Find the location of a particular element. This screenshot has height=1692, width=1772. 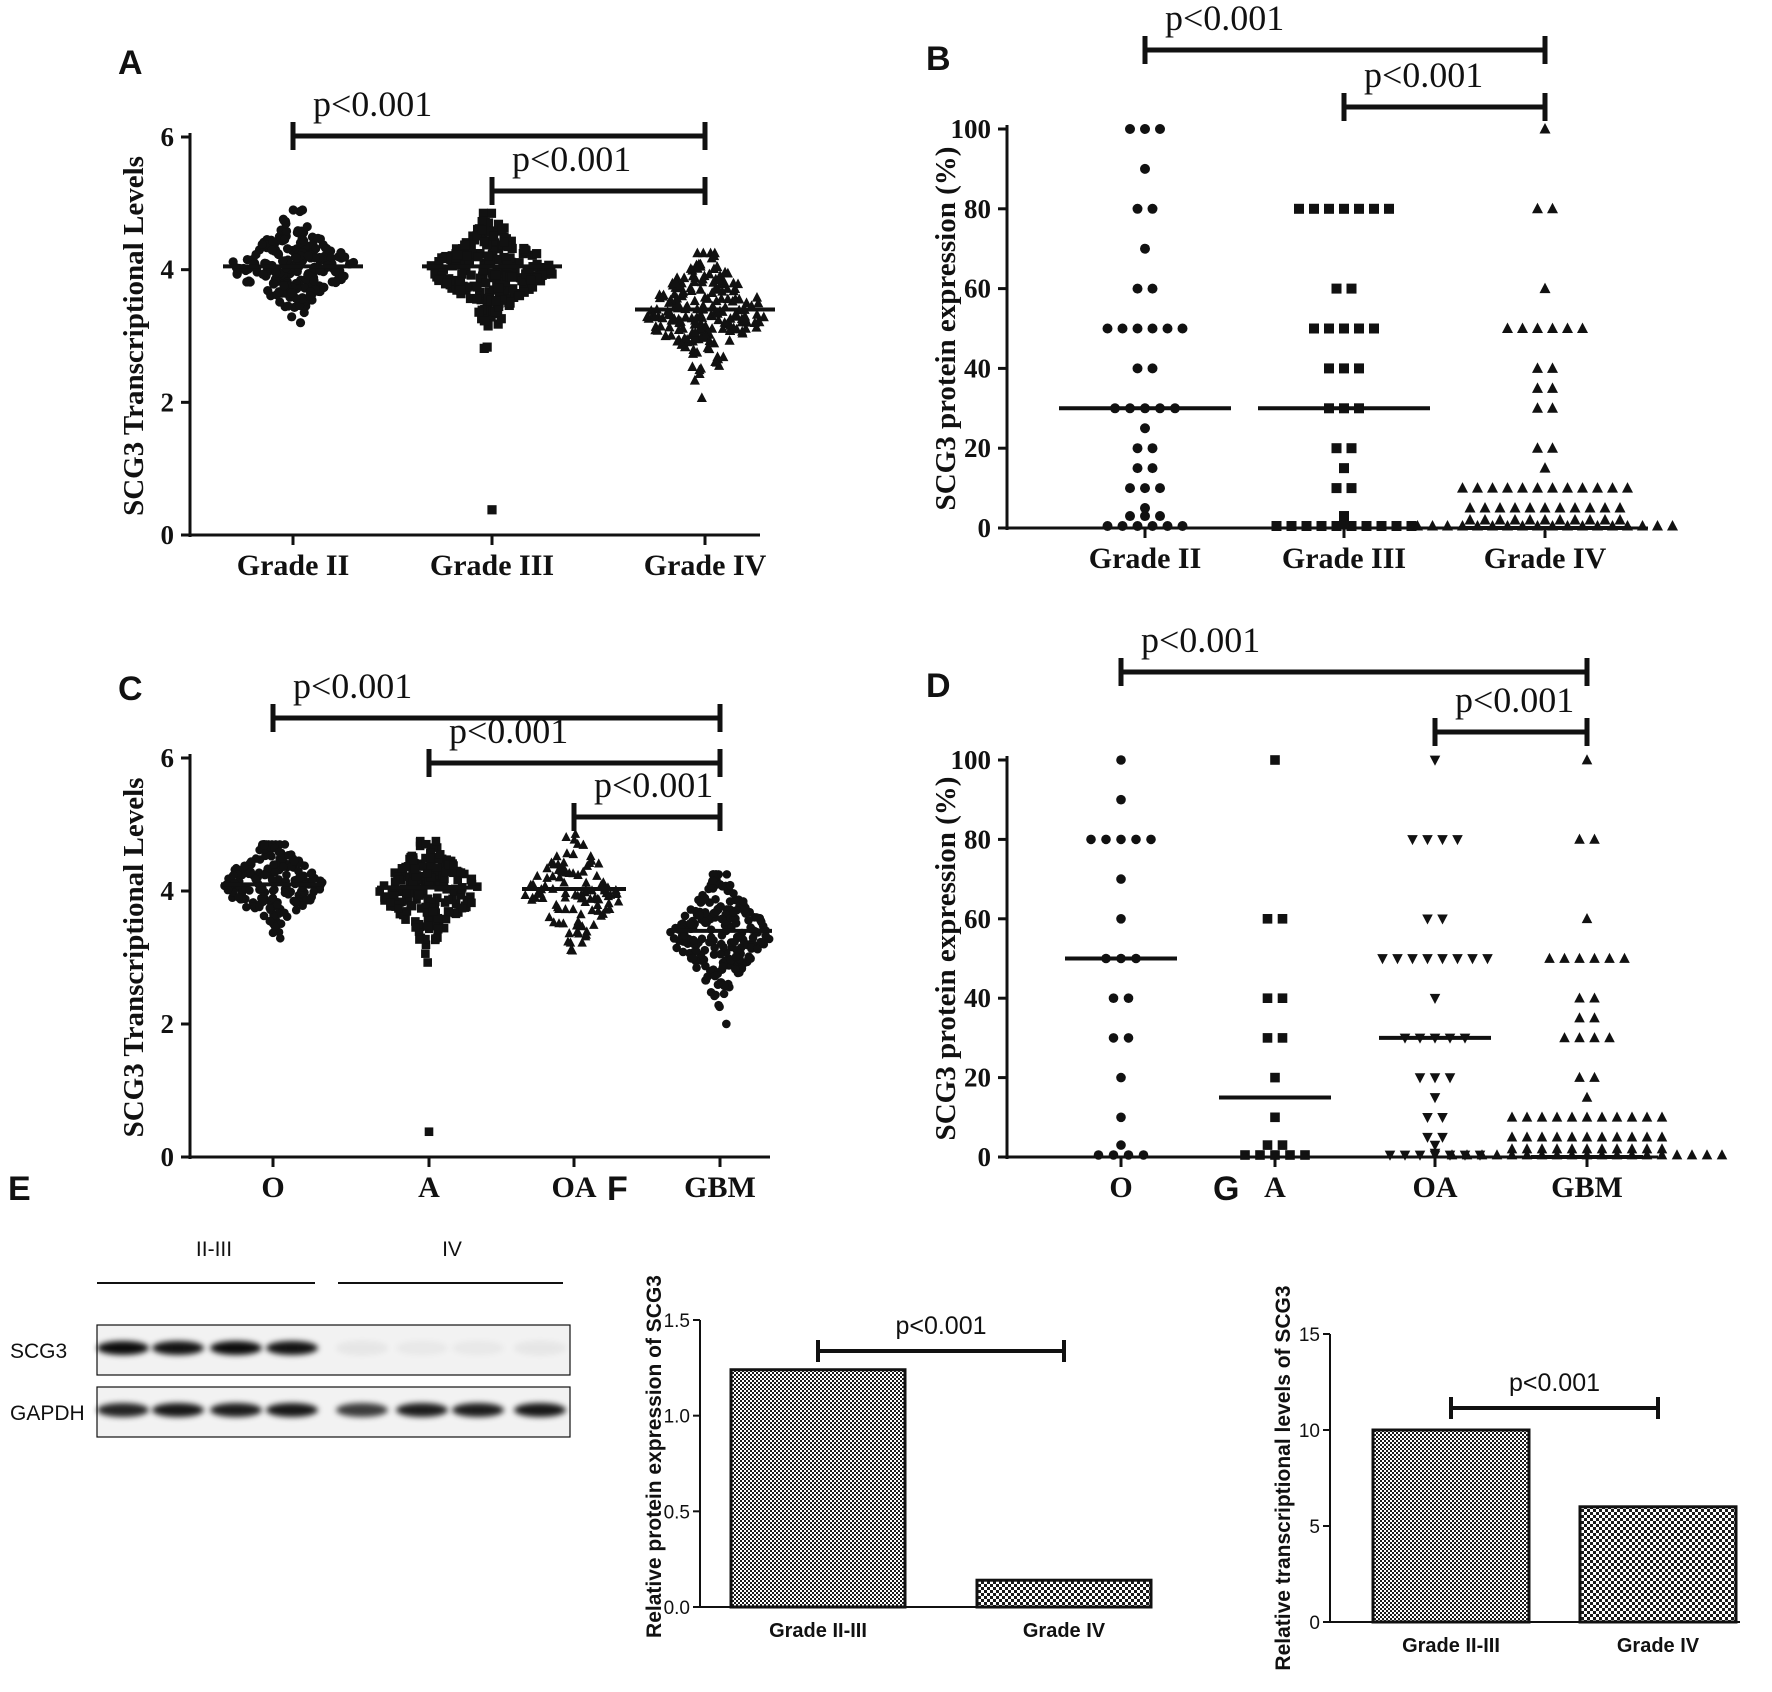

x-tick-label: GBM is located at coordinates (720, 1187).